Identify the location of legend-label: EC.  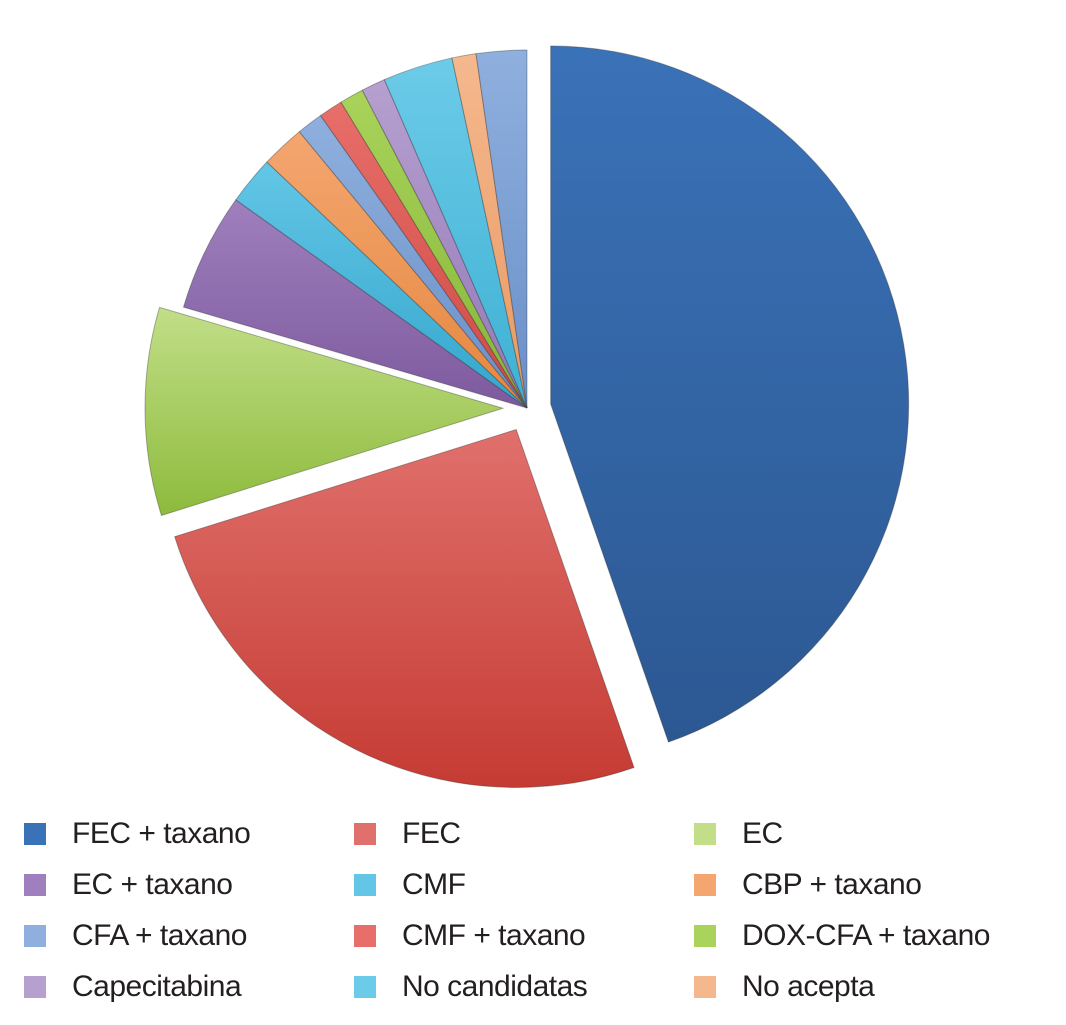
(762, 833).